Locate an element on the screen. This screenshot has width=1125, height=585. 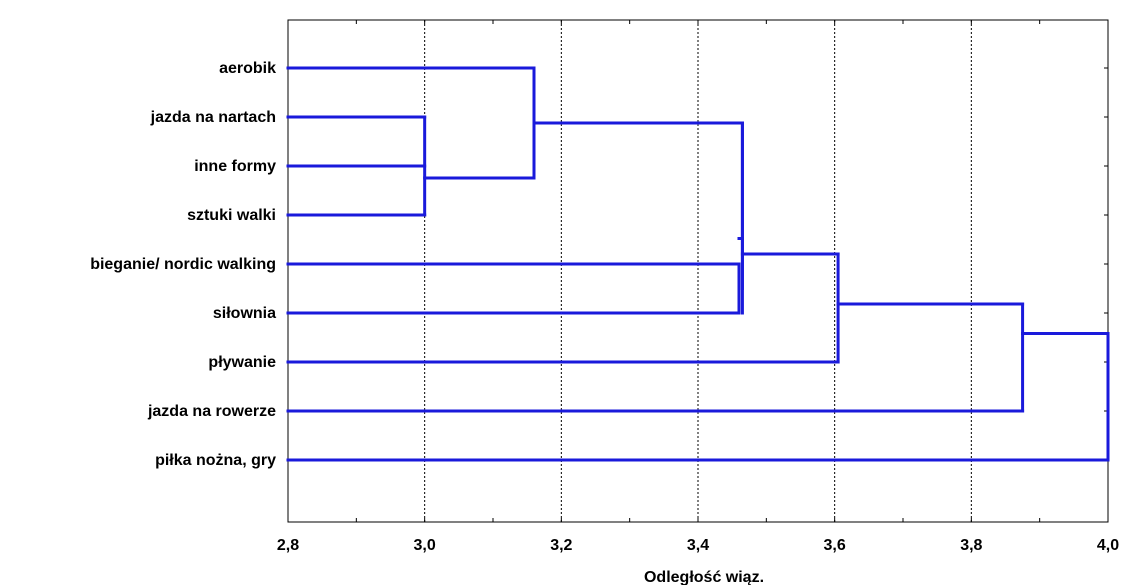
x-tick-label: 2,8 is located at coordinates (288, 545).